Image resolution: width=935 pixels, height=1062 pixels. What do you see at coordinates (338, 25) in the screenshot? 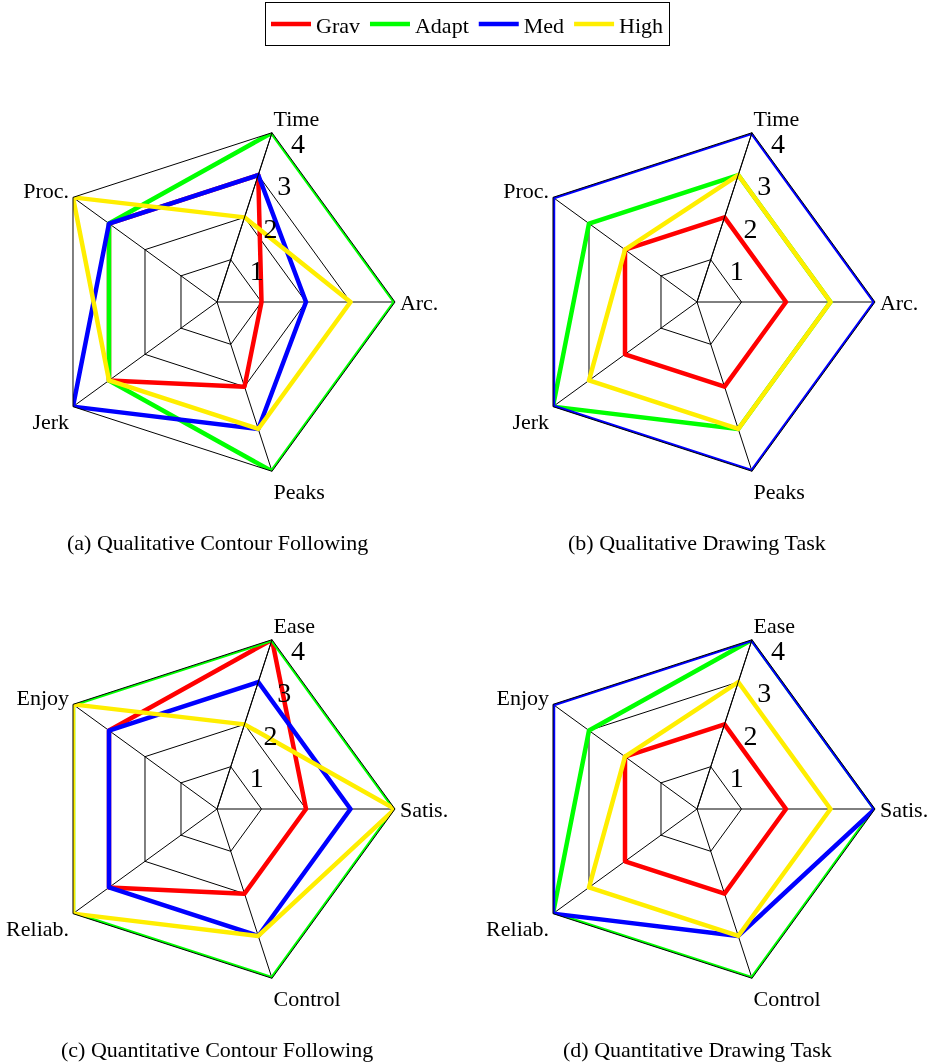
I see `legend-label: Grav` at bounding box center [338, 25].